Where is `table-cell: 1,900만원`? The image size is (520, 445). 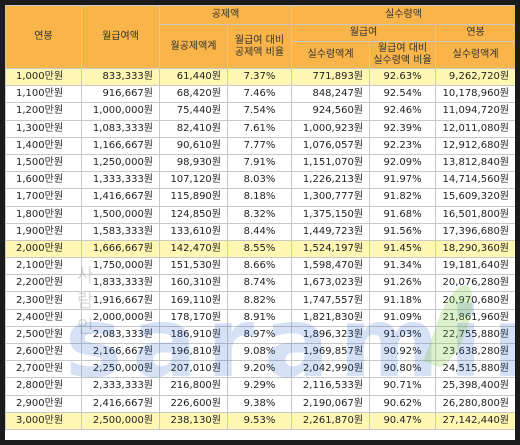 table-cell: 1,900만원 is located at coordinates (43, 231).